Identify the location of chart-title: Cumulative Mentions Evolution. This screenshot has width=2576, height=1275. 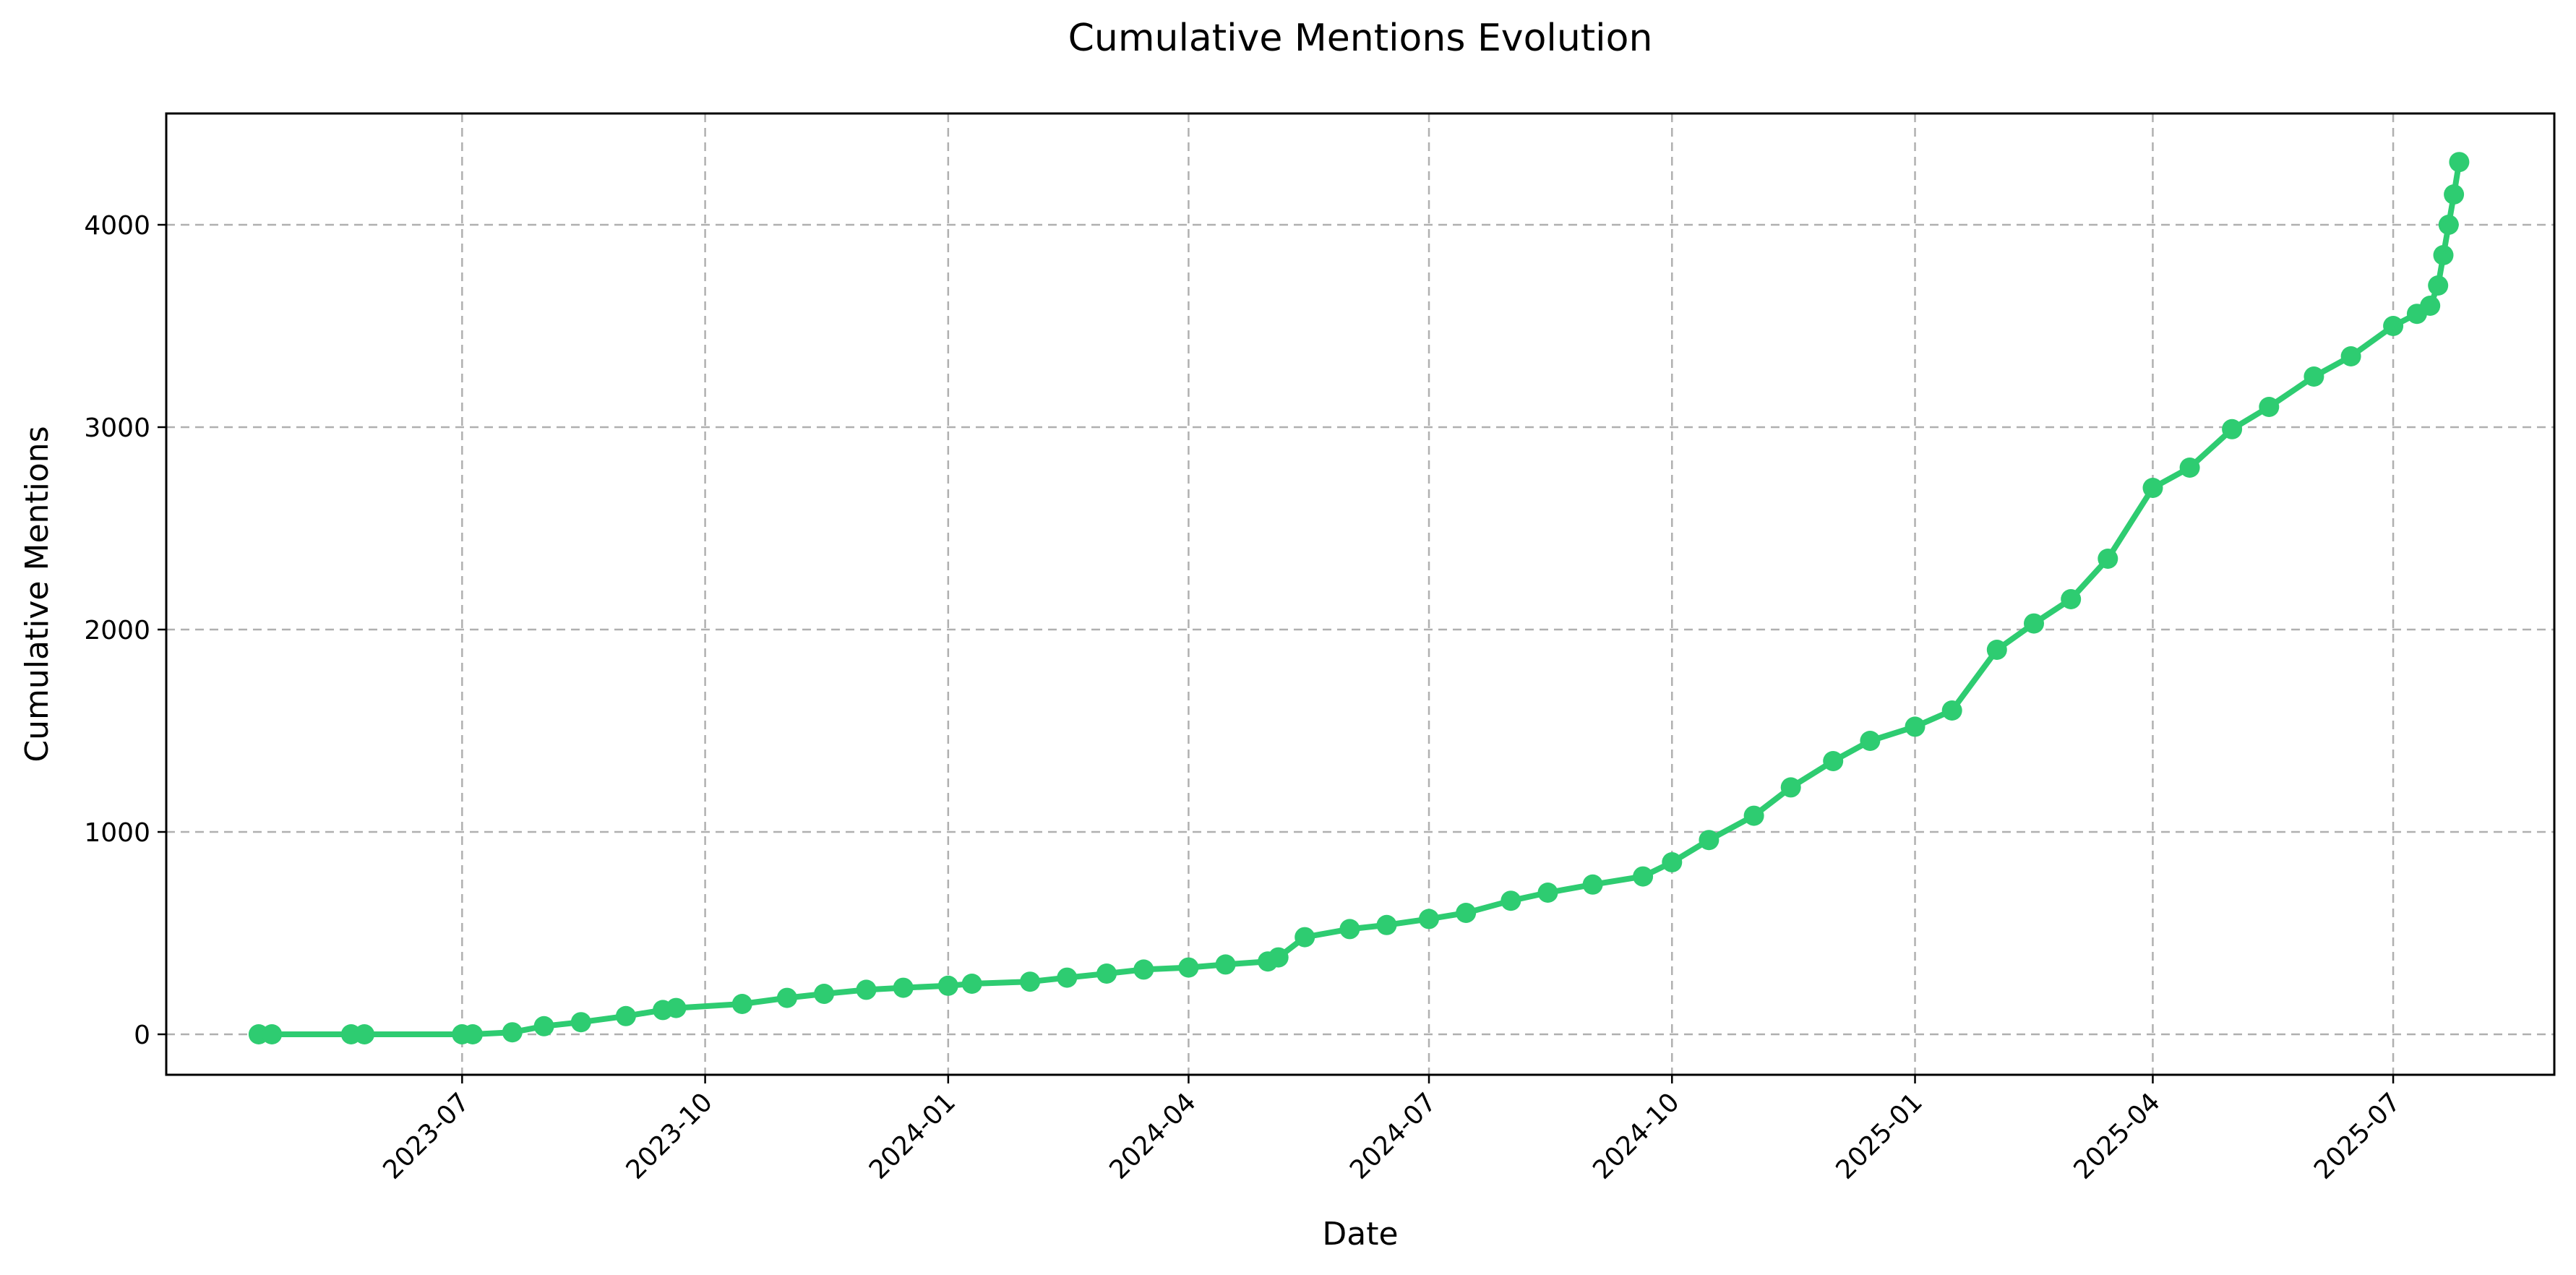
(1361, 38).